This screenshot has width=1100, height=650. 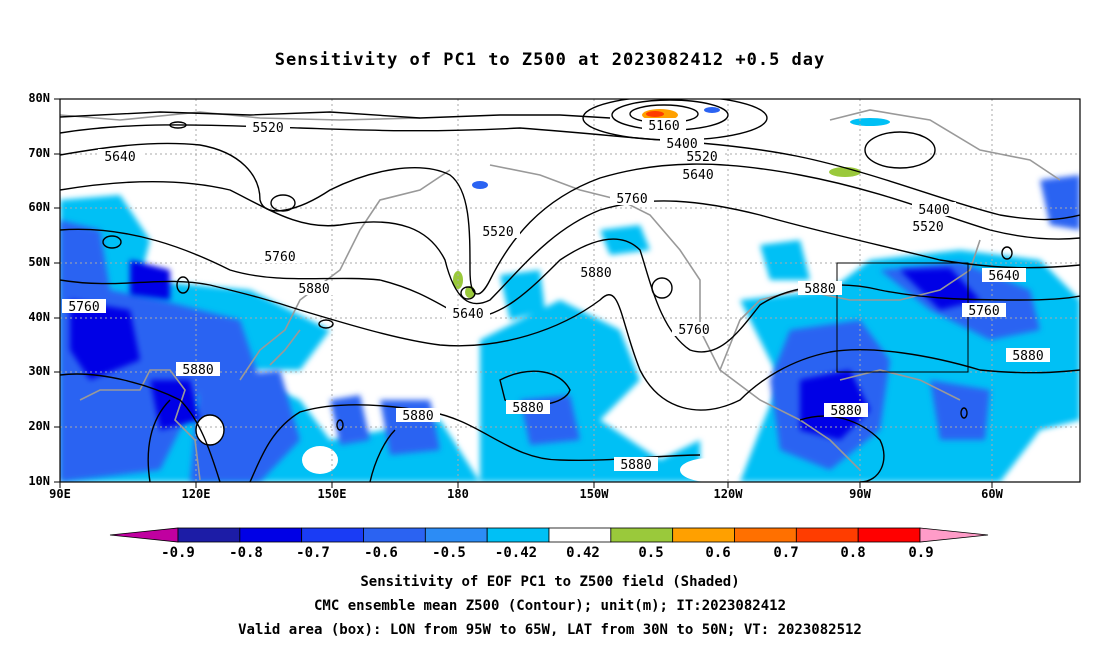 I want to click on lon-label: 90E, so click(x=60, y=494).